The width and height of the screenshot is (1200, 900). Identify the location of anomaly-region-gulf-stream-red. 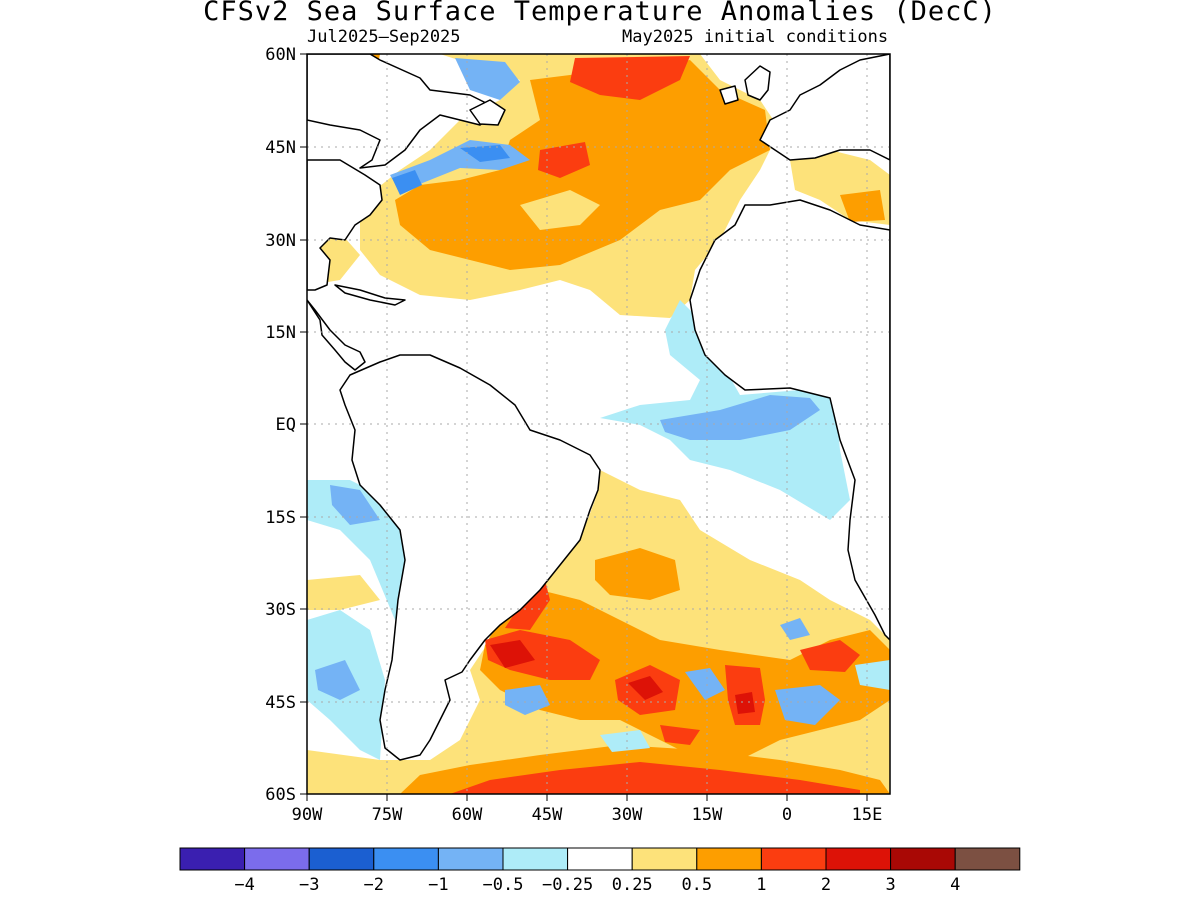
(564, 160).